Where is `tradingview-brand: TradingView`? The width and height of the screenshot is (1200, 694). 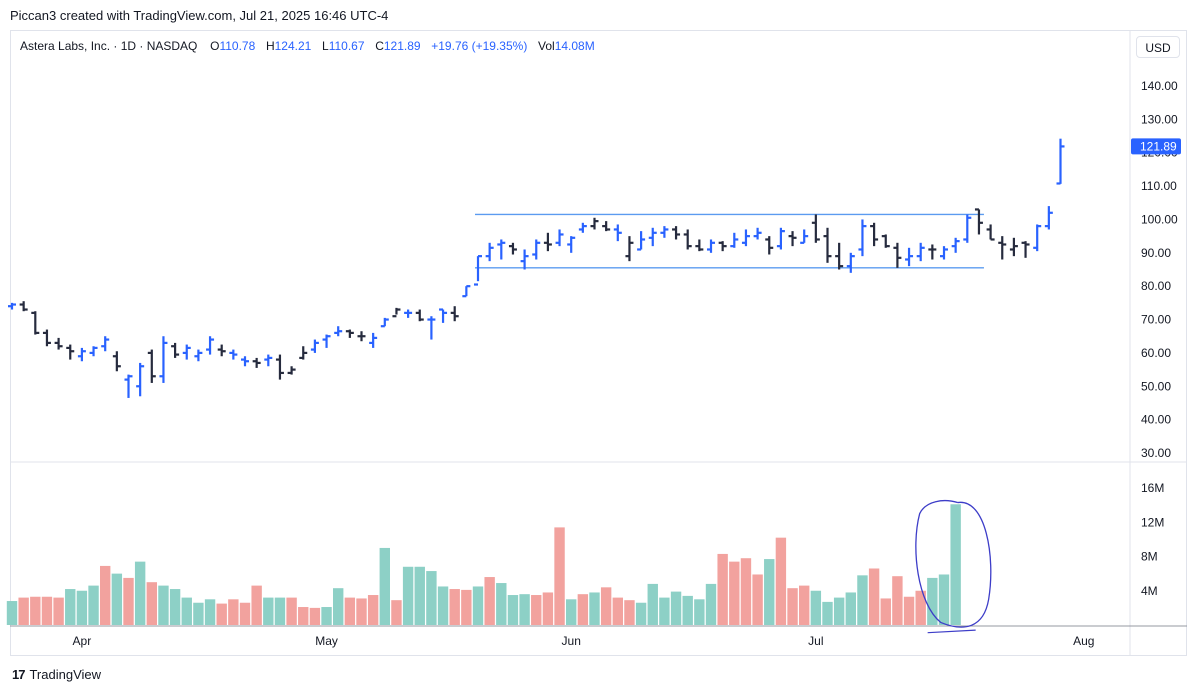 tradingview-brand: TradingView is located at coordinates (65, 674).